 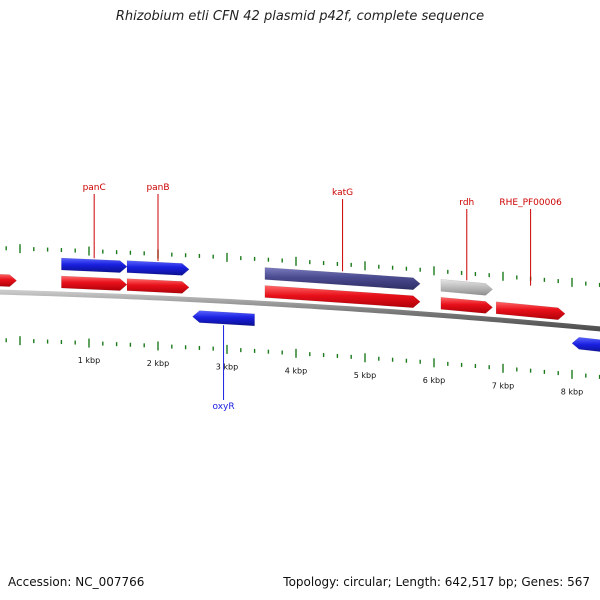 What do you see at coordinates (342, 278) in the screenshot?
I see `gene-arrow-katg-cds` at bounding box center [342, 278].